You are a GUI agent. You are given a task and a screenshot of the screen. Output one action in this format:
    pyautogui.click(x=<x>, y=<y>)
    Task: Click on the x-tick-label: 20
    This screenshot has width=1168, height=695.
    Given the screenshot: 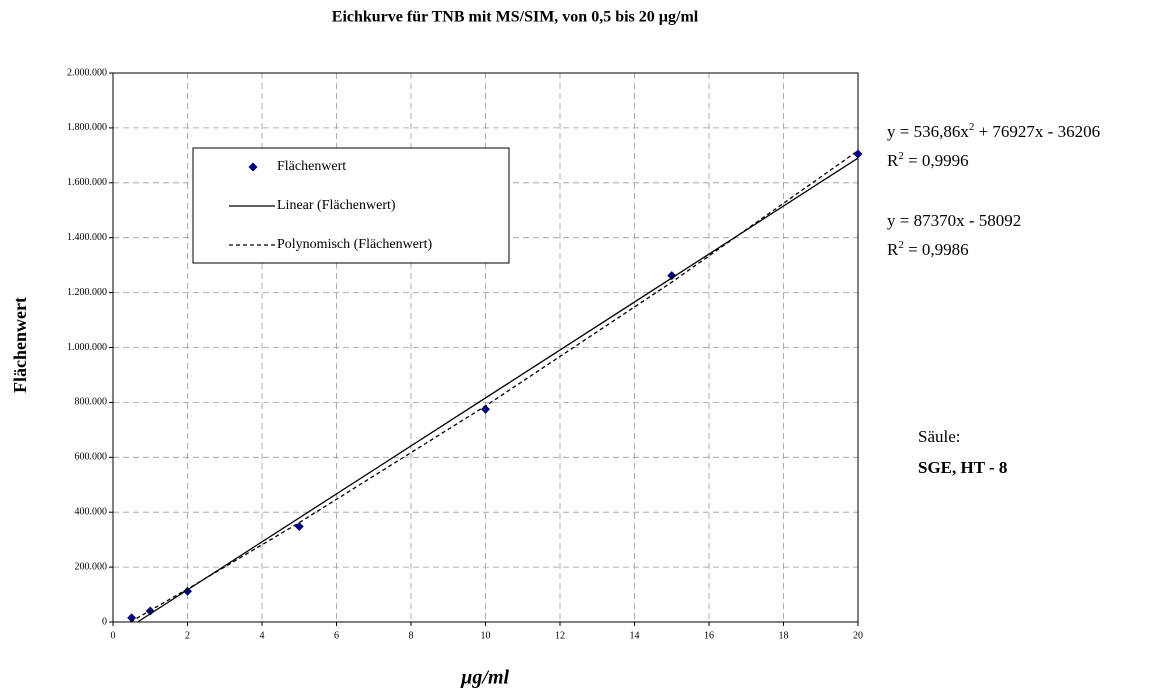 What is the action you would take?
    pyautogui.click(x=858, y=635)
    